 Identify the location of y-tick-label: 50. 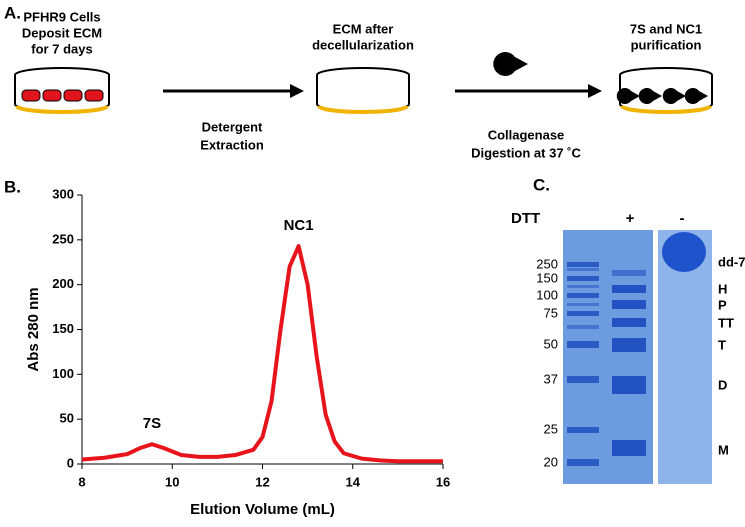
(67, 418).